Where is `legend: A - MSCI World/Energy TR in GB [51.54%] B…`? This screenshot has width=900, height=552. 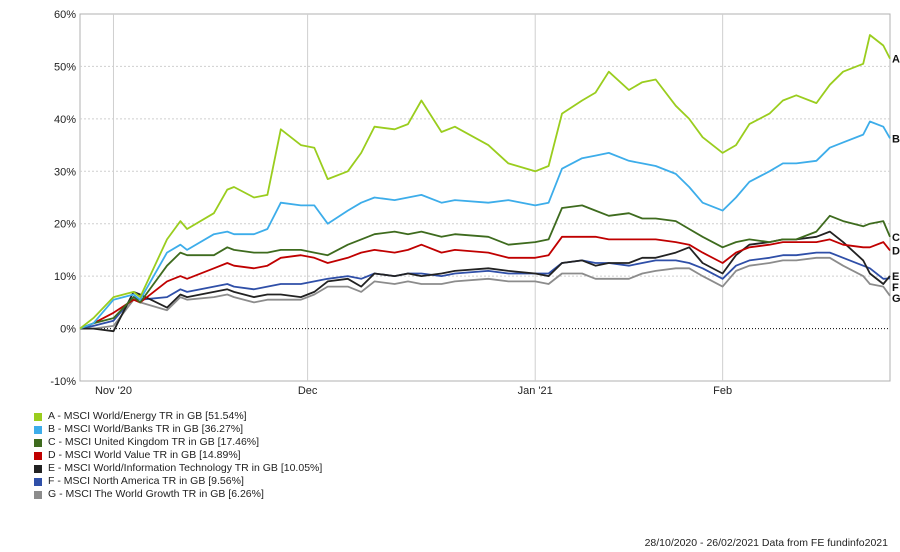 legend: A - MSCI World/Energy TR in GB [51.54%] B… is located at coordinates (178, 455).